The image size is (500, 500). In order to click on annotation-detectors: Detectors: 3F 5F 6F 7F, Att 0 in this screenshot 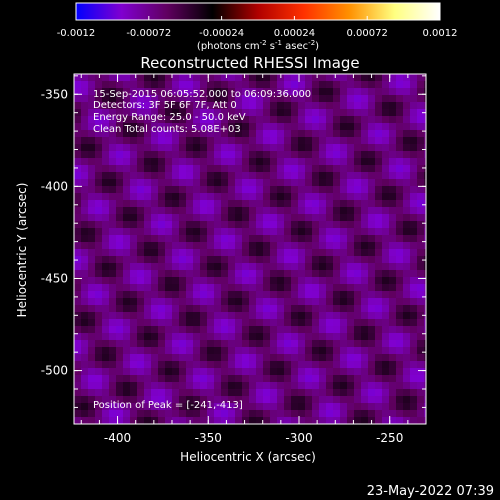, I will do `click(165, 105)`.